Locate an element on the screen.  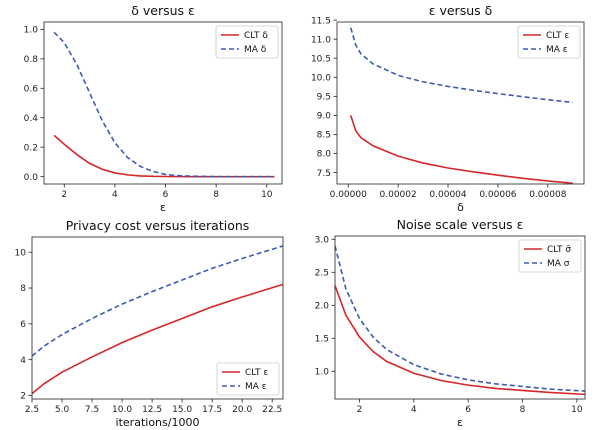
x-axis-label: δ is located at coordinates (460, 207).